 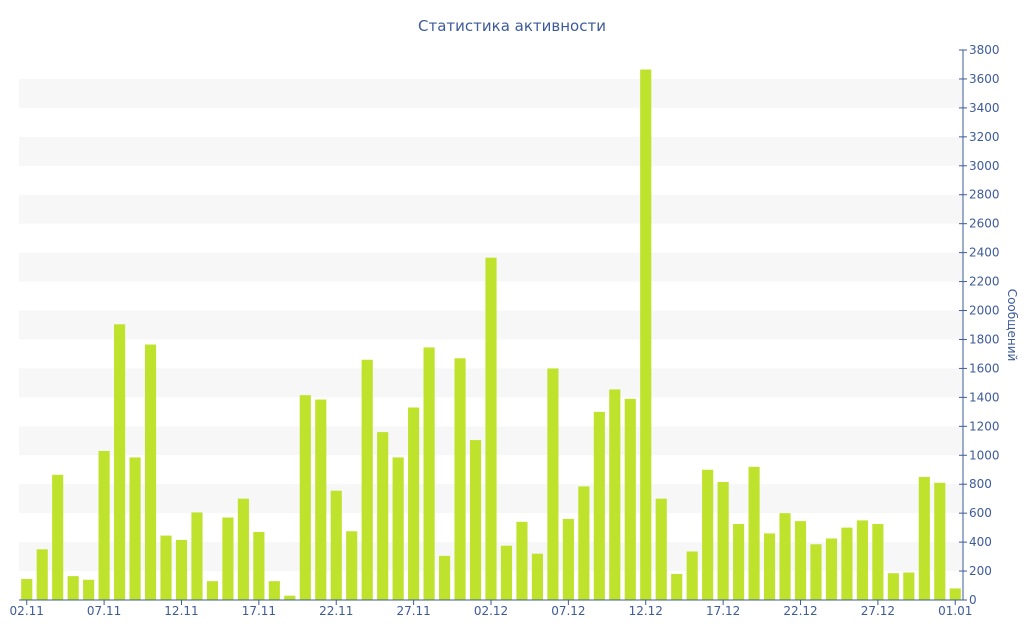 What do you see at coordinates (984, 397) in the screenshot?
I see `y-tick-label: 1400` at bounding box center [984, 397].